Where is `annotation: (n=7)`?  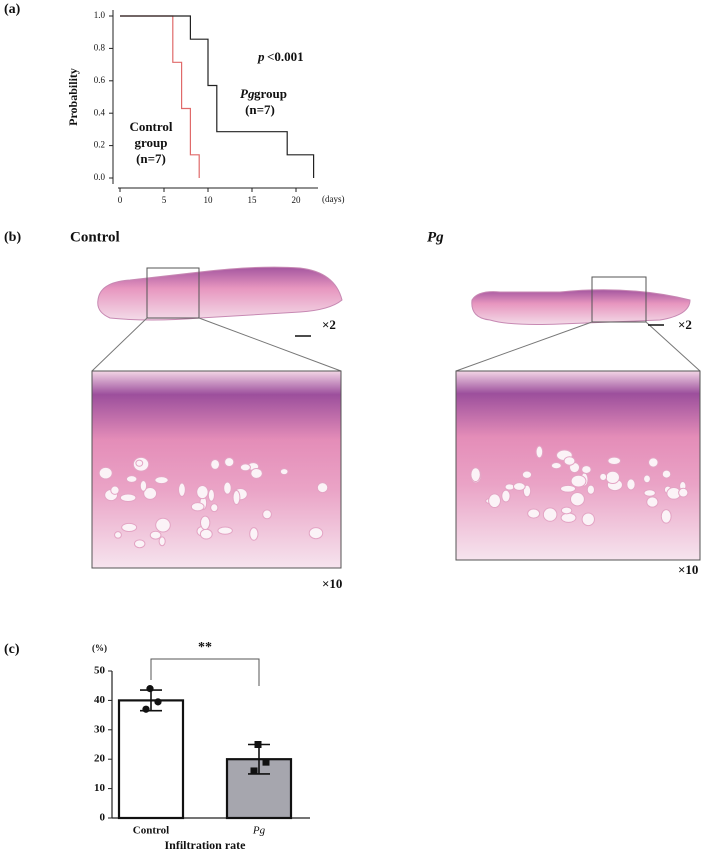 annotation: (n=7) is located at coordinates (260, 109).